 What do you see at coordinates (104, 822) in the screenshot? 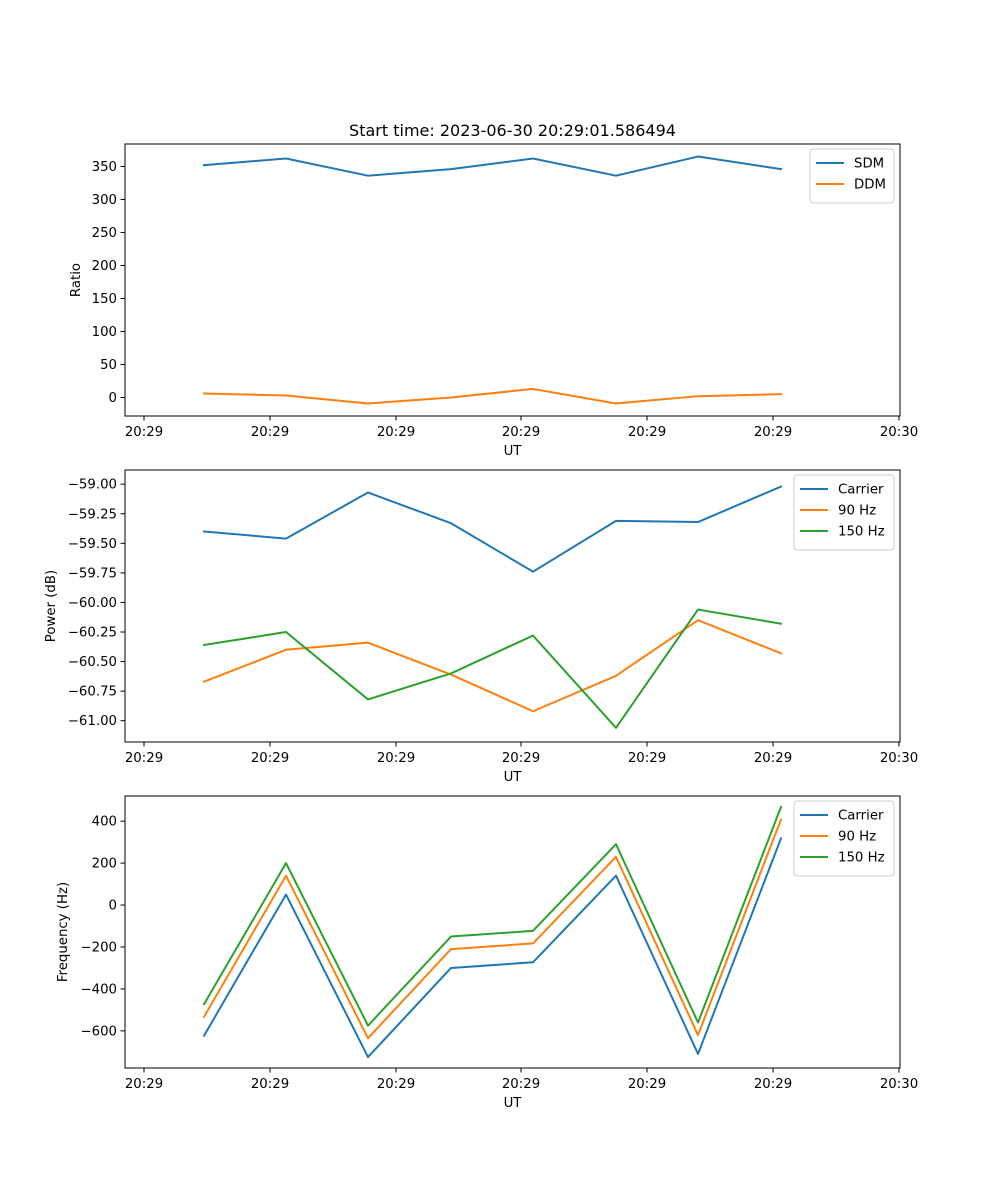
I see `y-tick-label: 400` at bounding box center [104, 822].